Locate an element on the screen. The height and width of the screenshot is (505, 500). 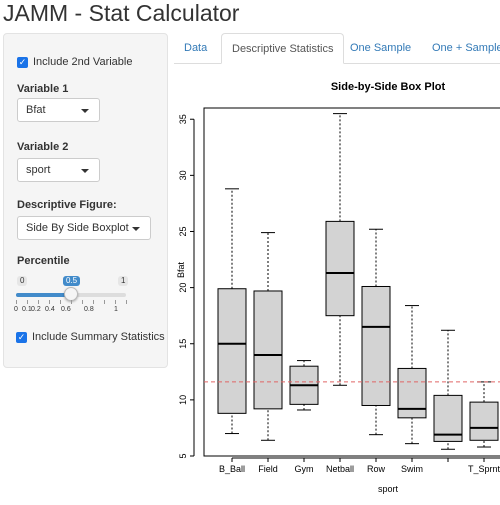
variable1-select: Bfat is located at coordinates (58, 110).